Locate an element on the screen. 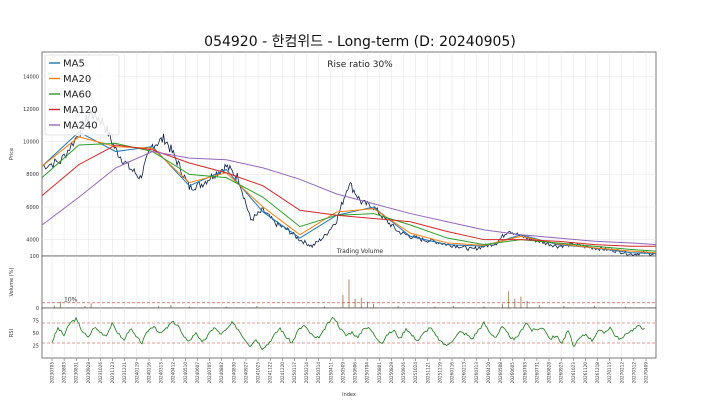 The width and height of the screenshot is (720, 404). price-y-tick-label: 4000 is located at coordinates (32, 240).